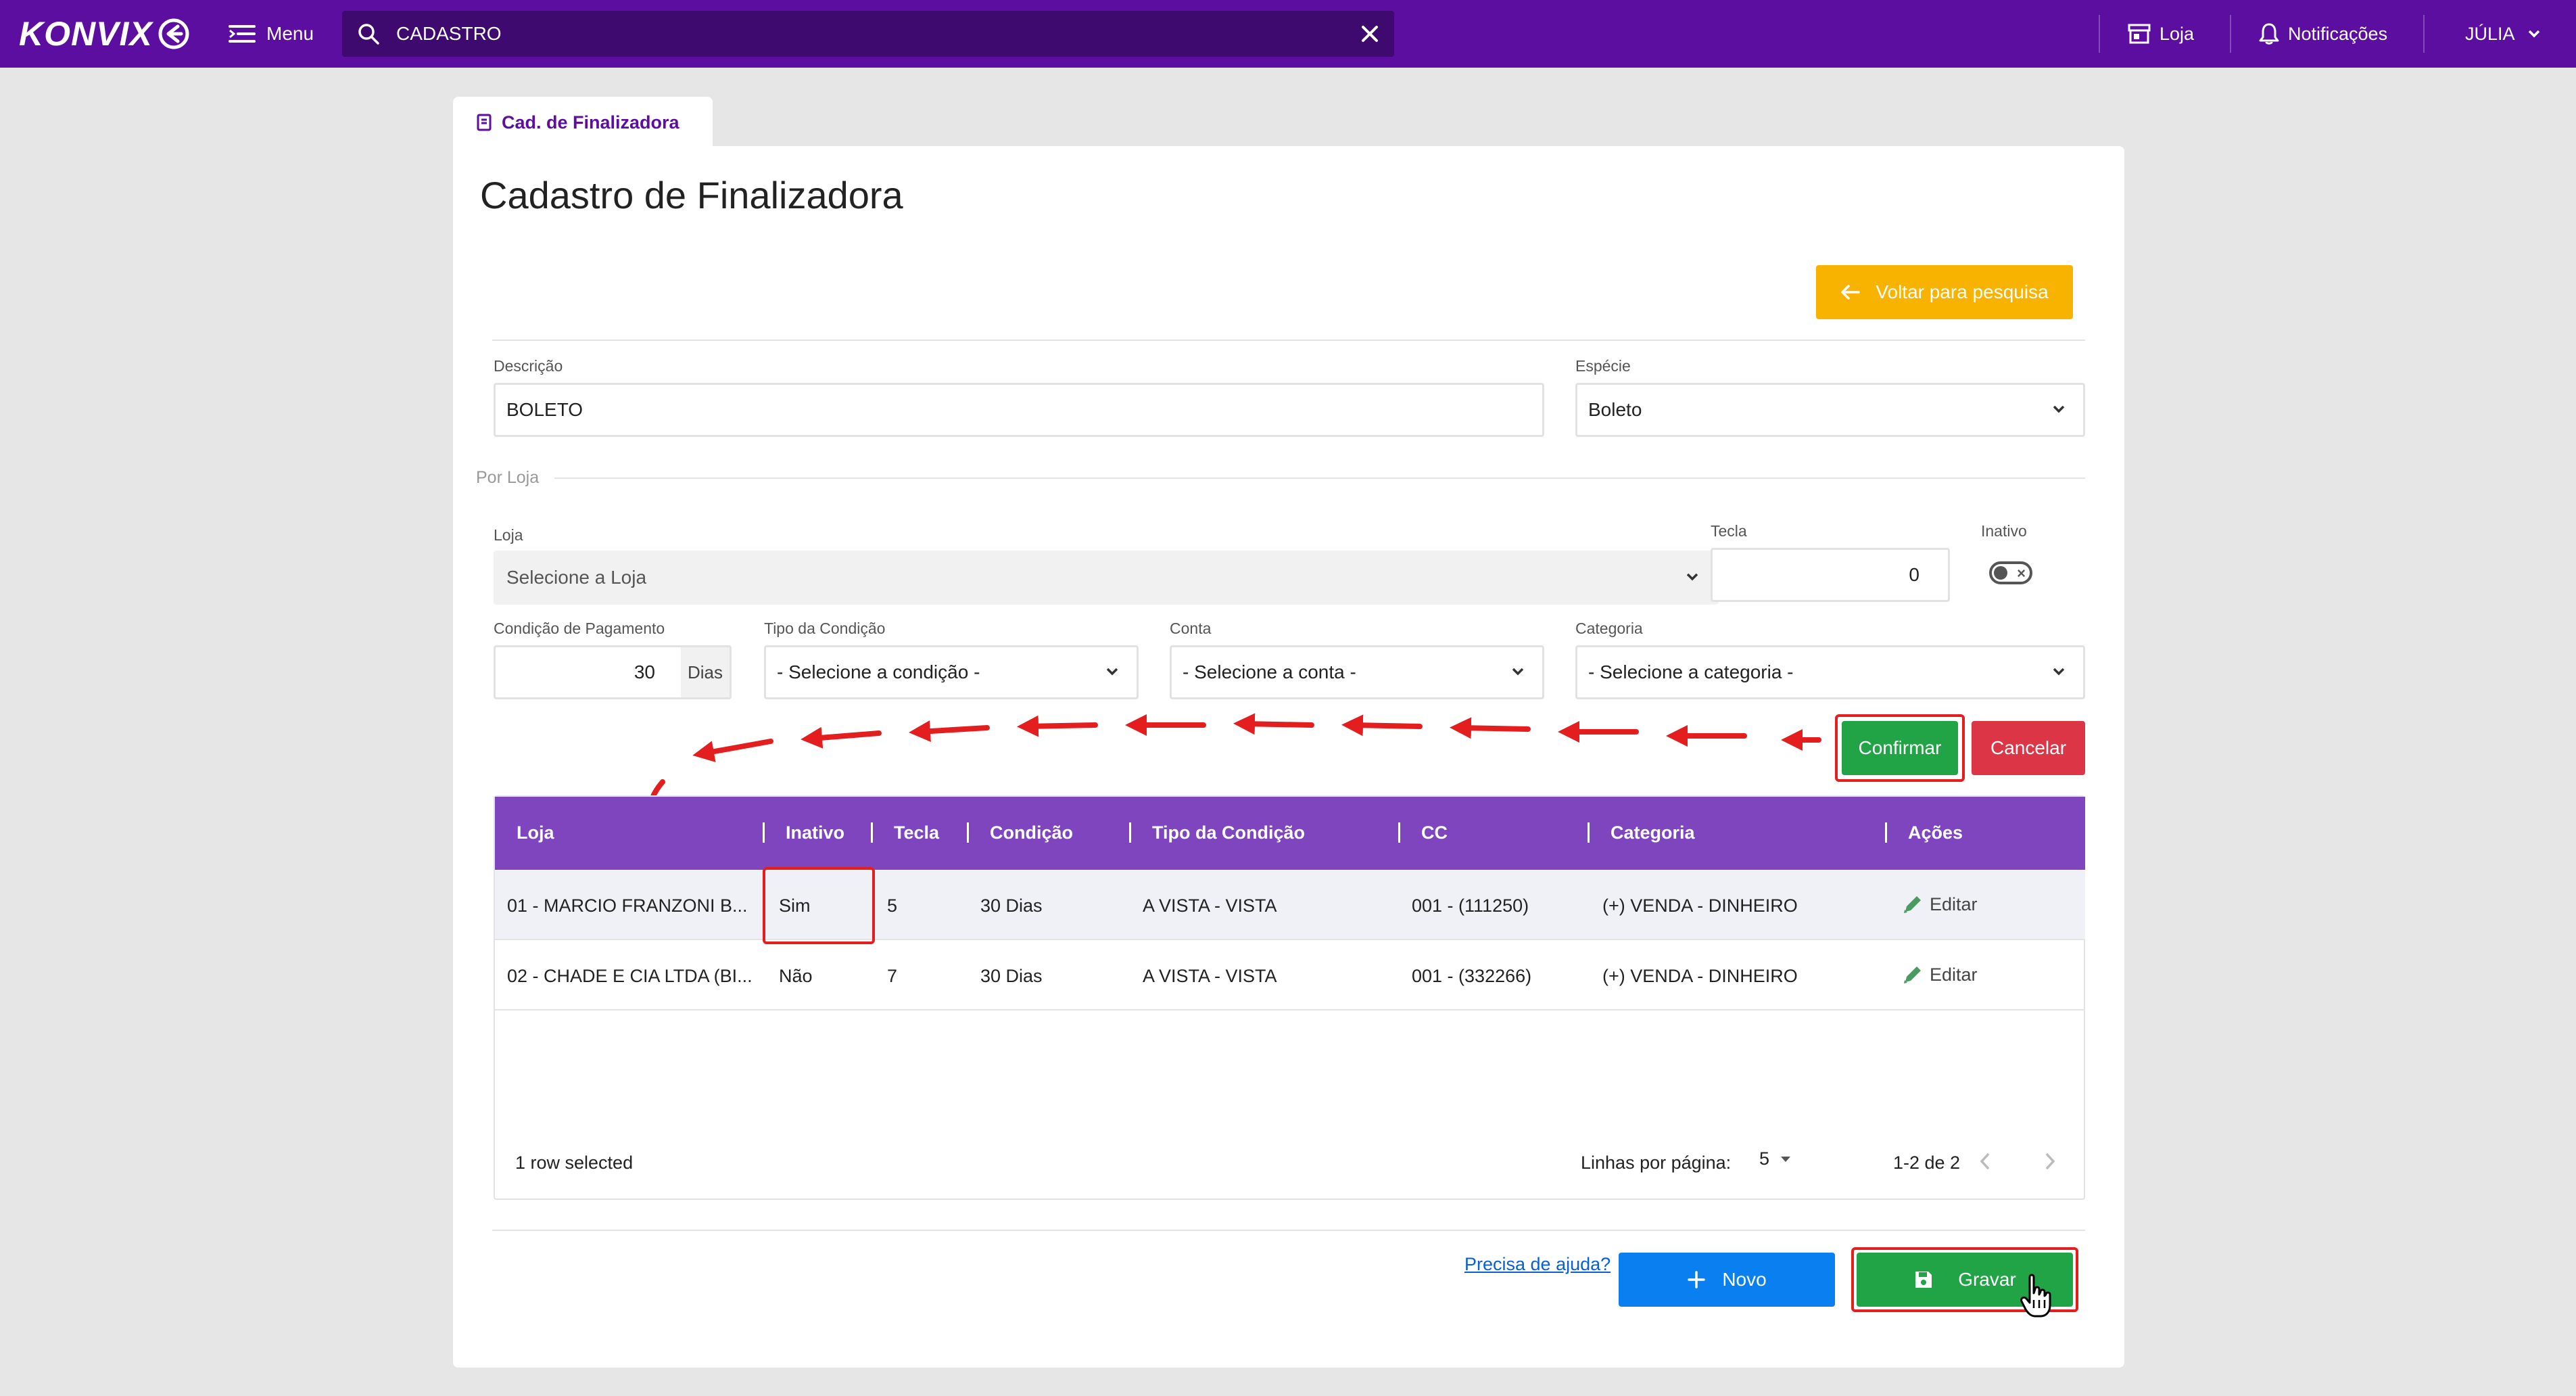 Image resolution: width=2576 pixels, height=1396 pixels. Describe the element at coordinates (1923, 1280) in the screenshot. I see `floppy-disk-icon` at that location.